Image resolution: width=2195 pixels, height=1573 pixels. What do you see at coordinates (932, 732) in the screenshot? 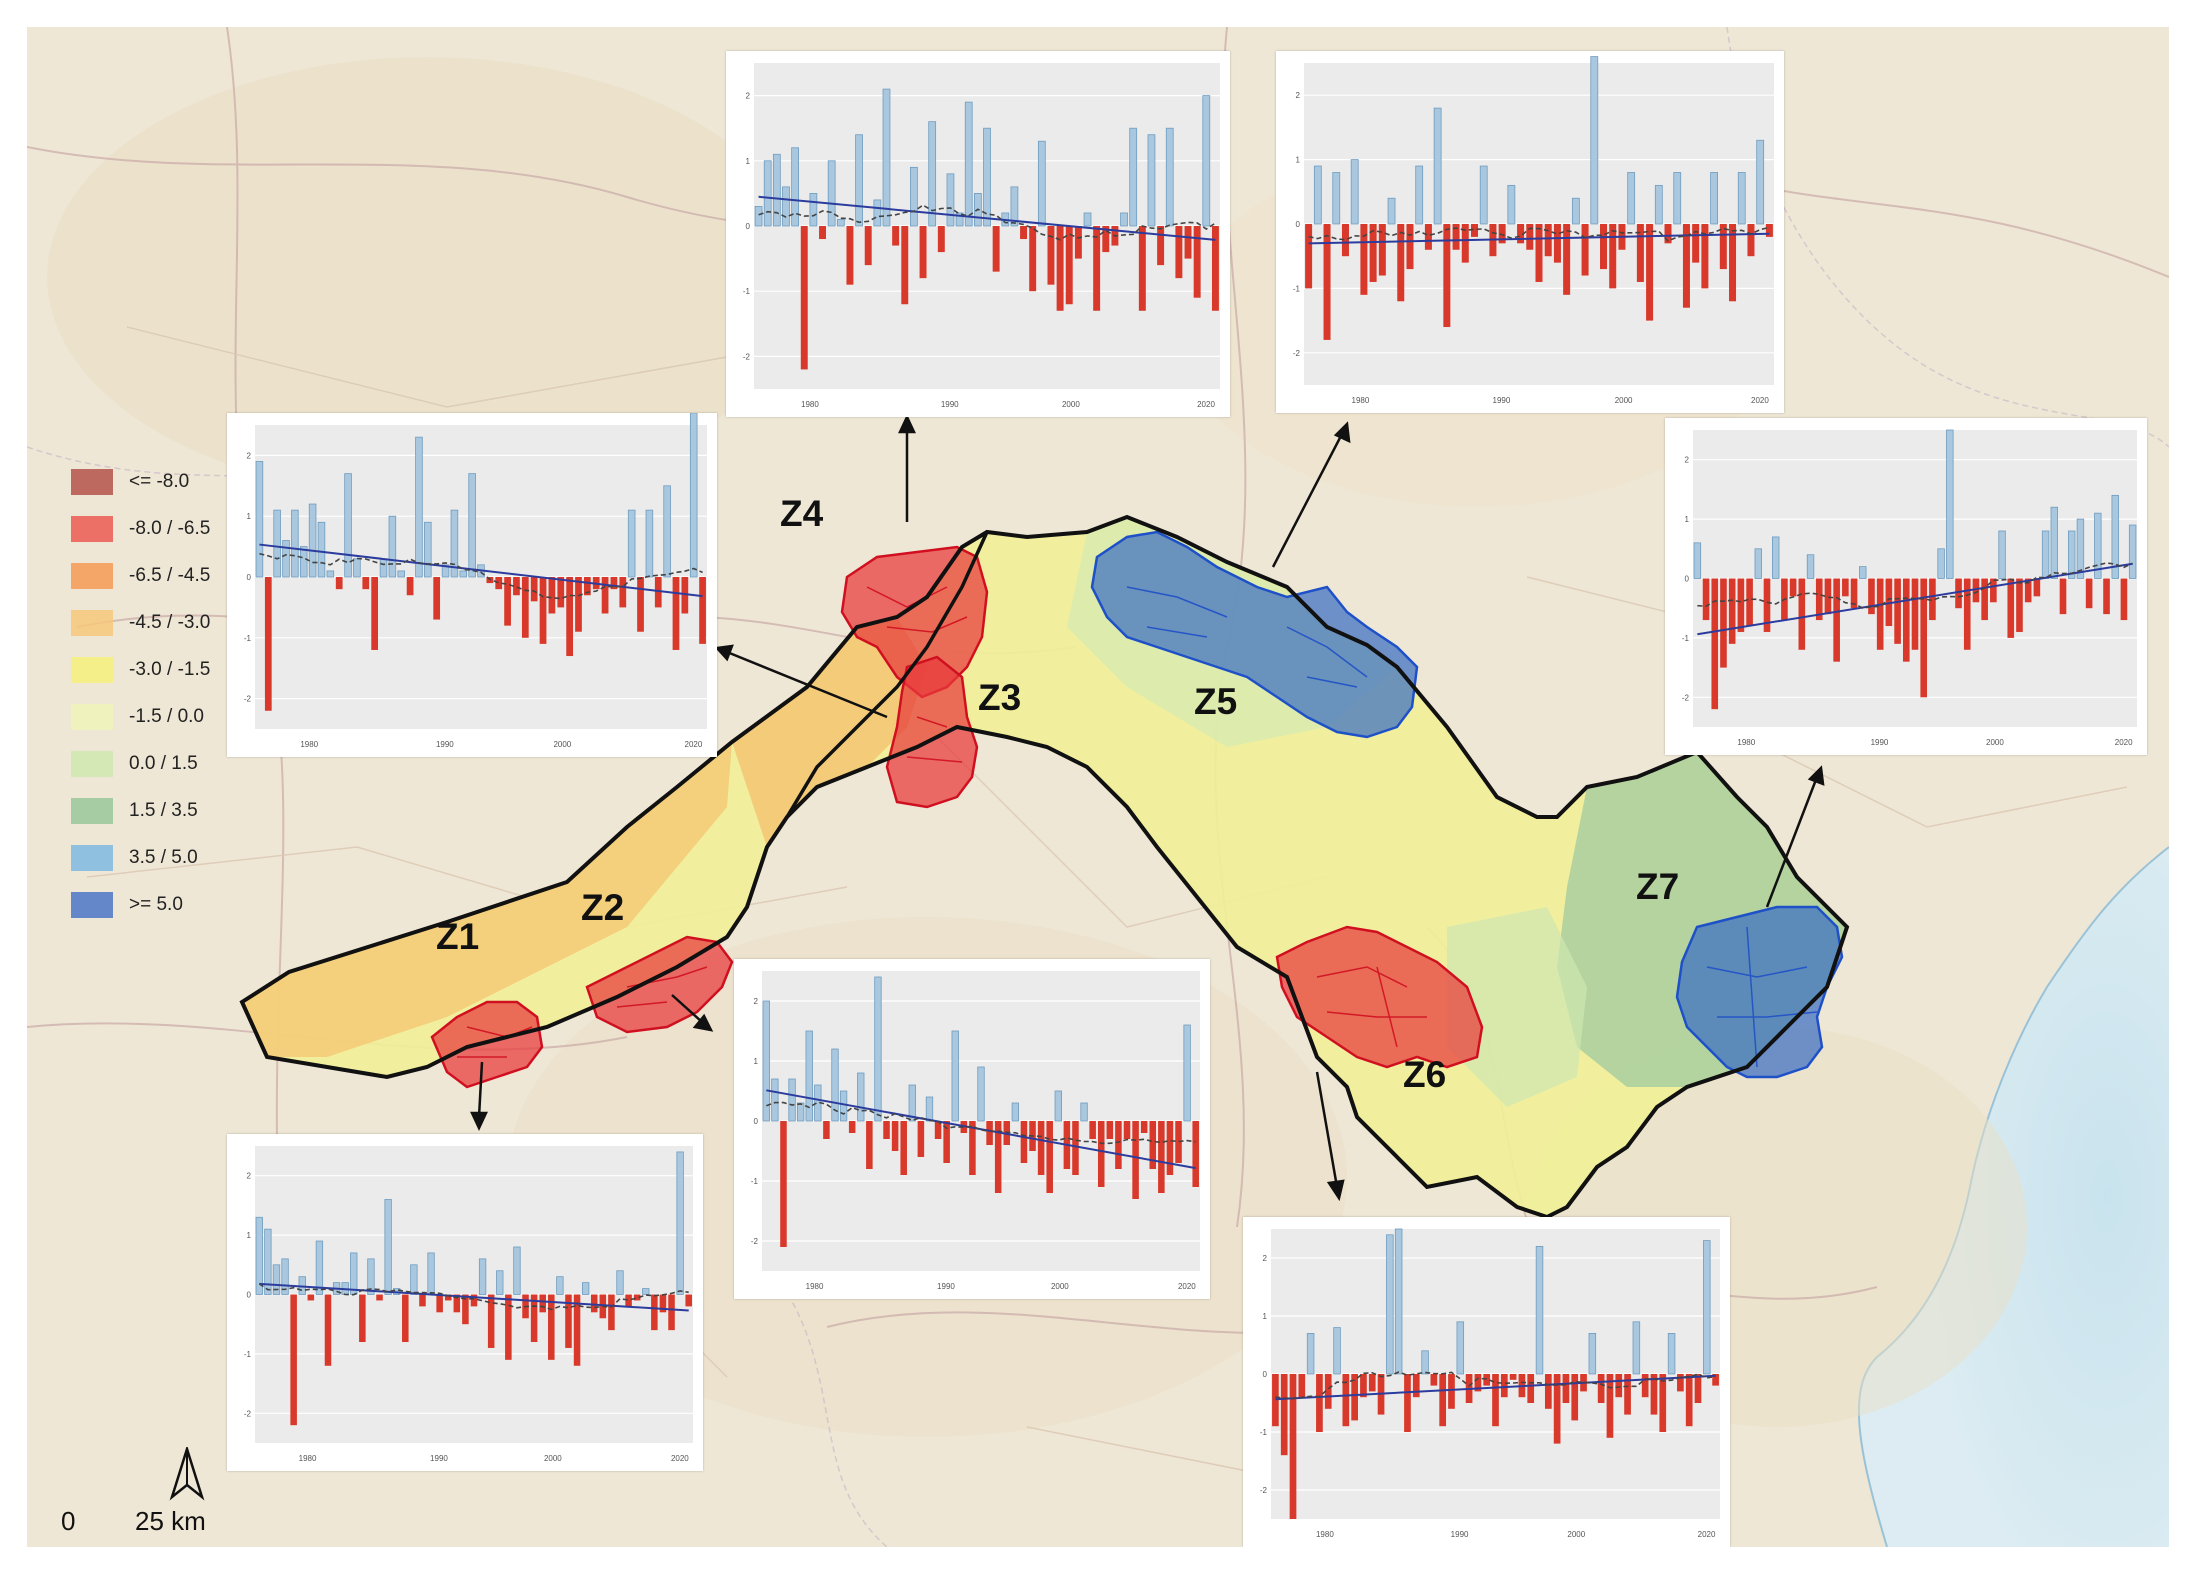
I see `zone-z3-area` at bounding box center [932, 732].